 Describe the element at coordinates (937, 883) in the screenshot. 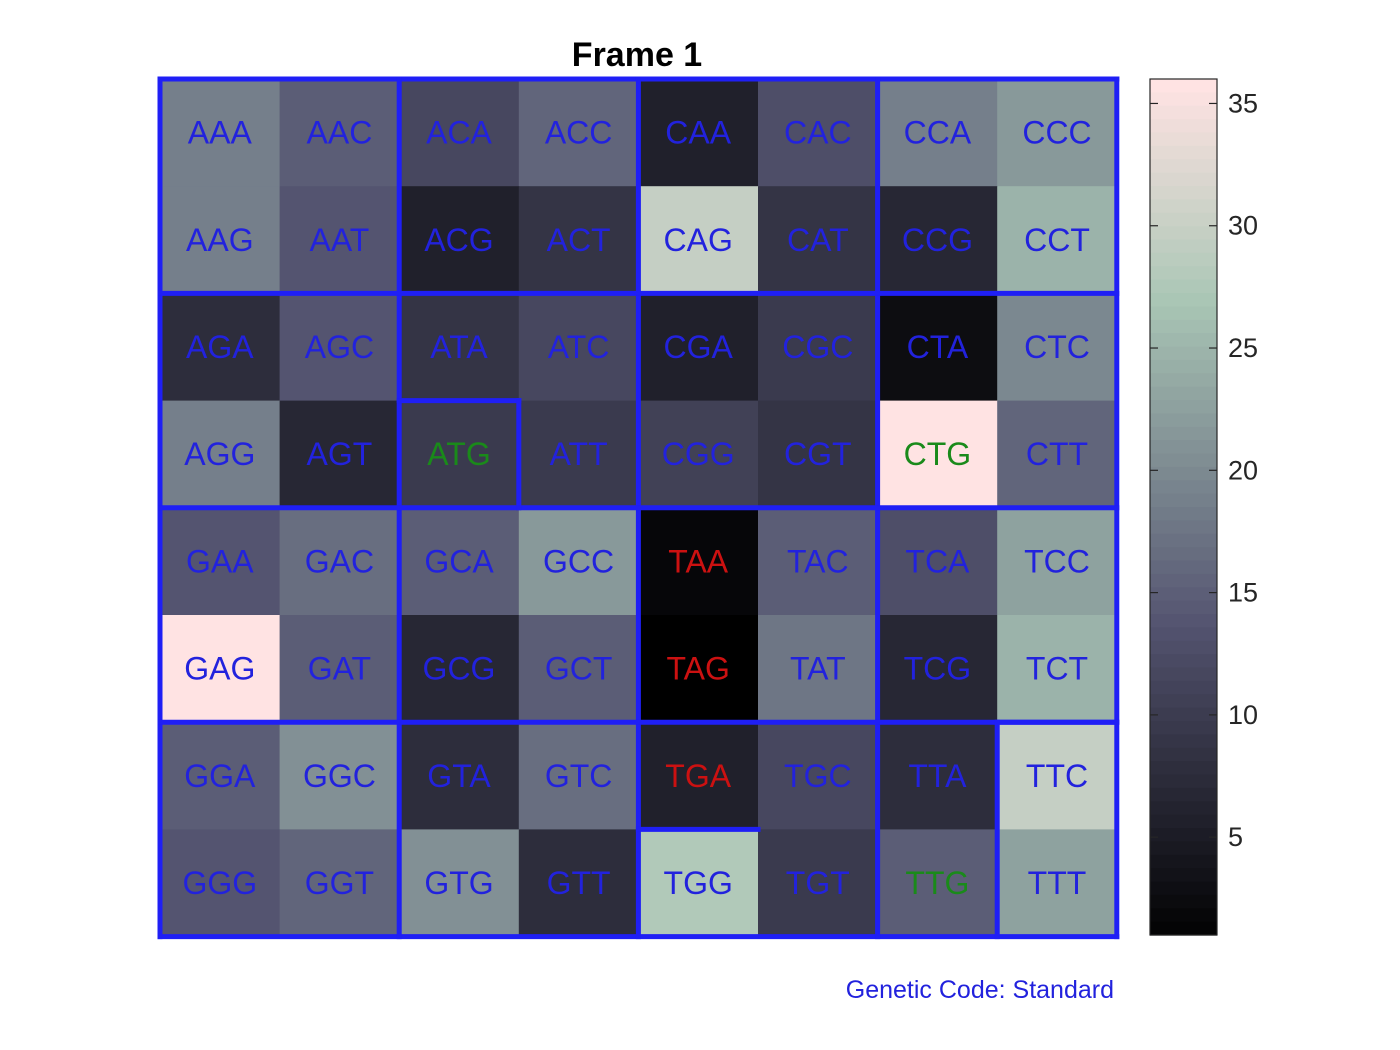

I see `codon-label-ttg: TTG` at that location.